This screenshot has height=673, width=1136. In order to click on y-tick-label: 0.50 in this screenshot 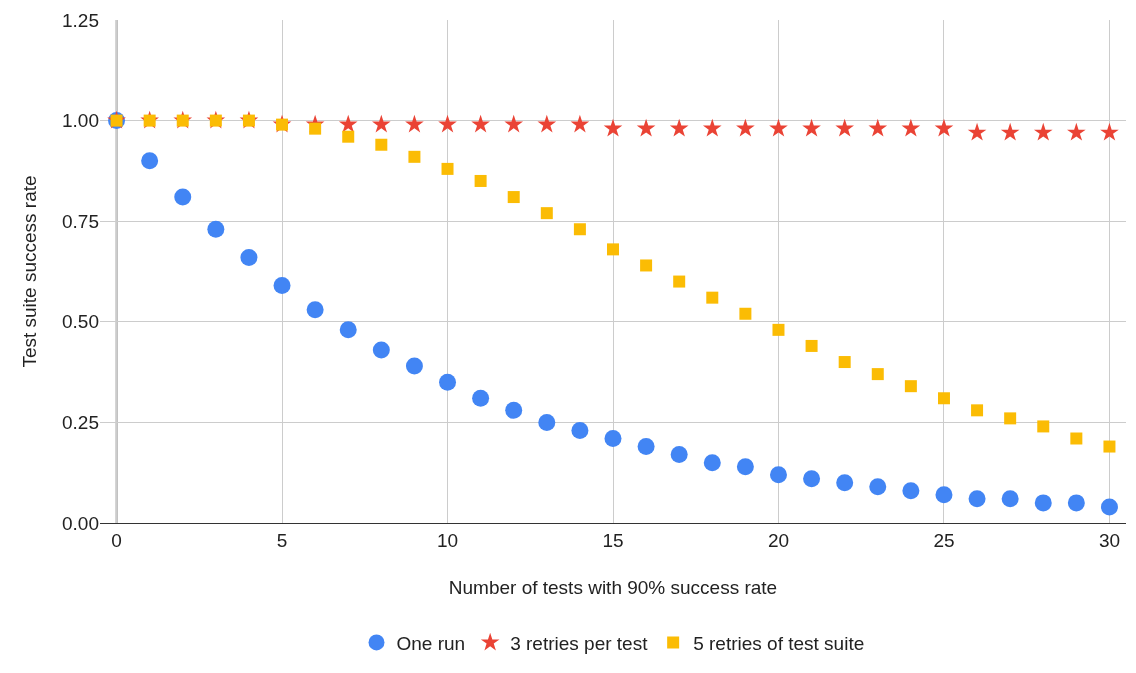, I will do `click(80, 322)`.